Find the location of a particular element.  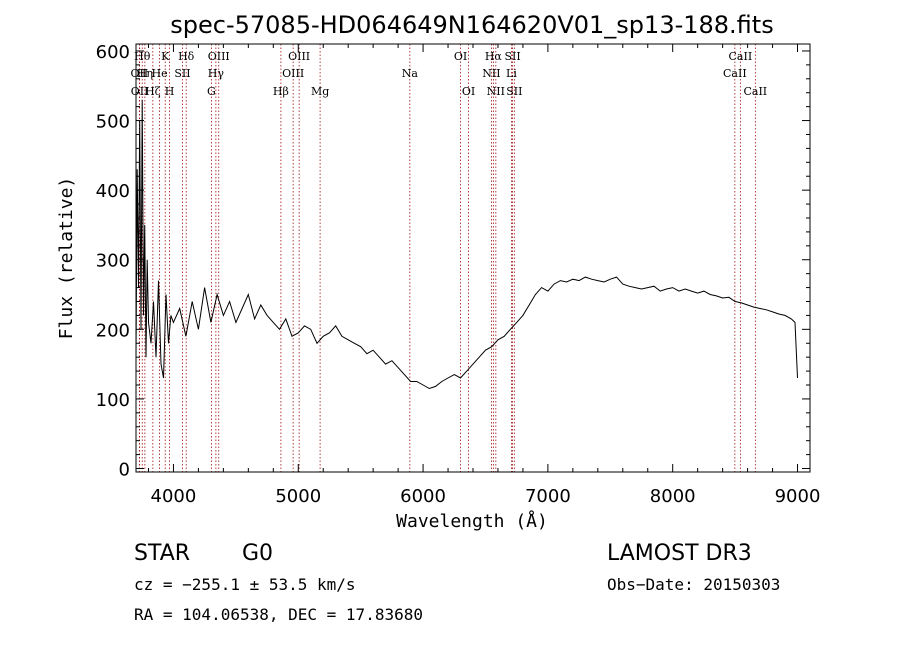

spectral-line-label: Na is located at coordinates (410, 73).